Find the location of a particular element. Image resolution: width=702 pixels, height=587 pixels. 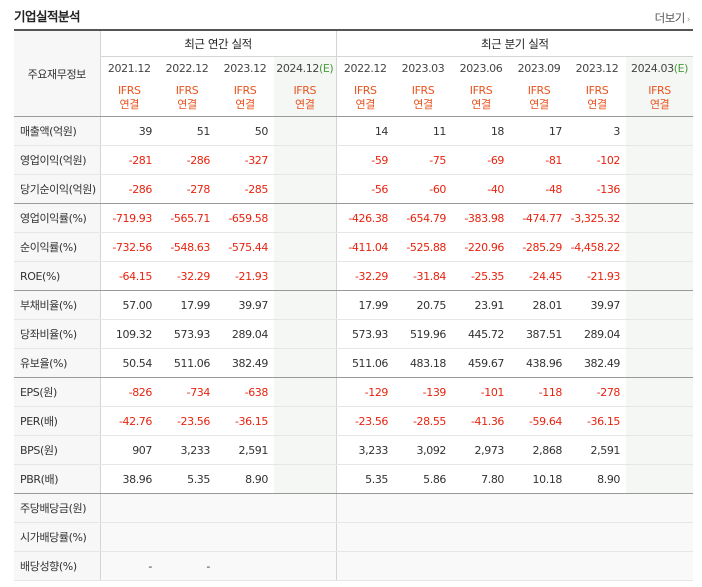

row-label: 주당배당금(원) is located at coordinates (57, 508).